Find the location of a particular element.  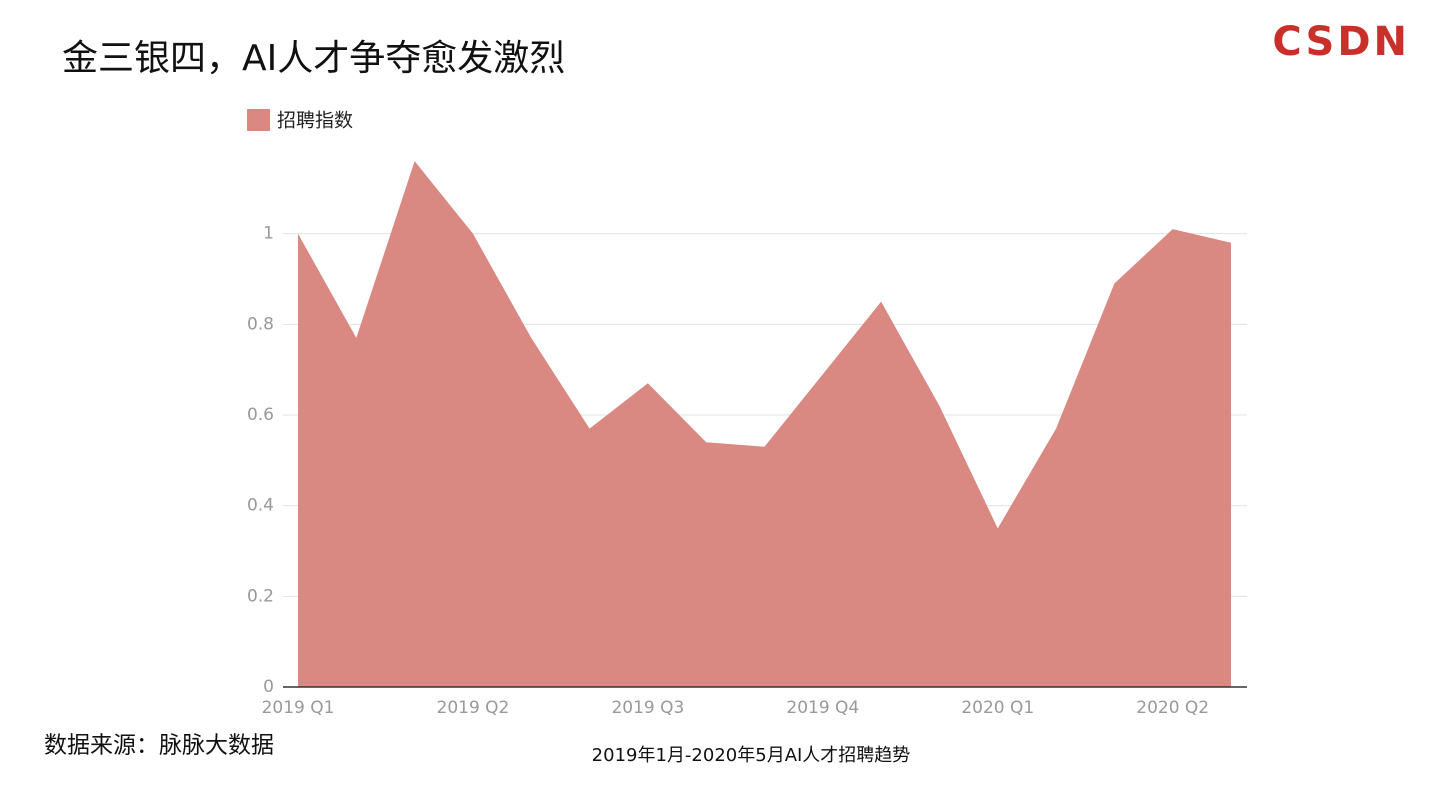

y-tick-label: 0.2 is located at coordinates (260, 596).